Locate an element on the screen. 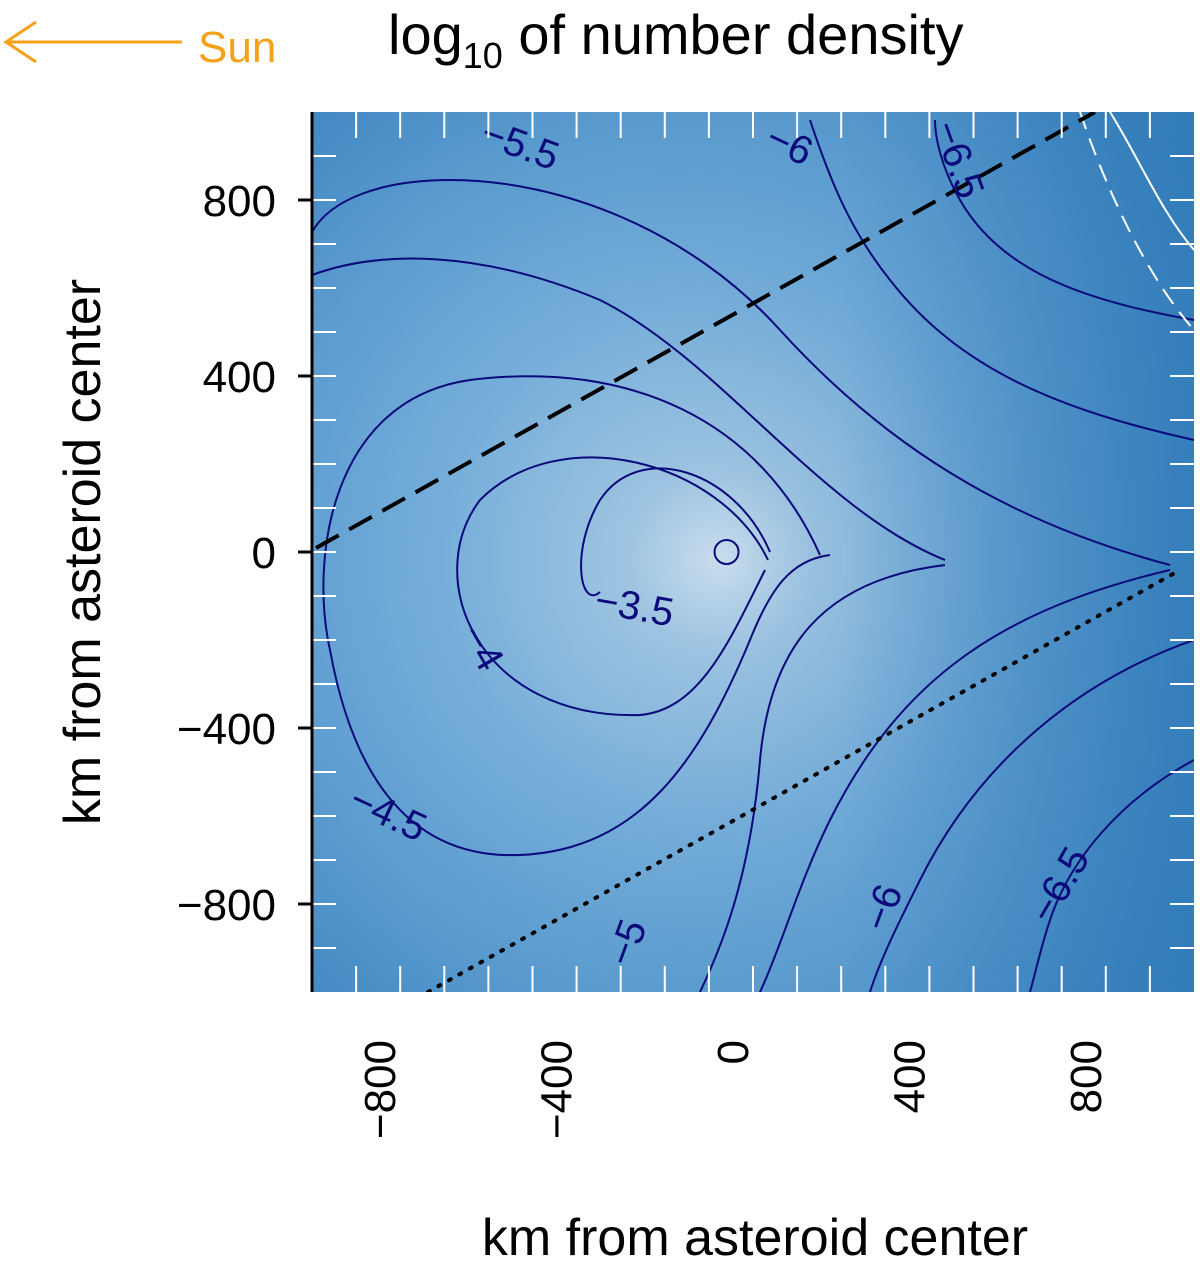 Image resolution: width=1200 pixels, height=1261 pixels. x-axis-title: km from asteroid center is located at coordinates (755, 1235).